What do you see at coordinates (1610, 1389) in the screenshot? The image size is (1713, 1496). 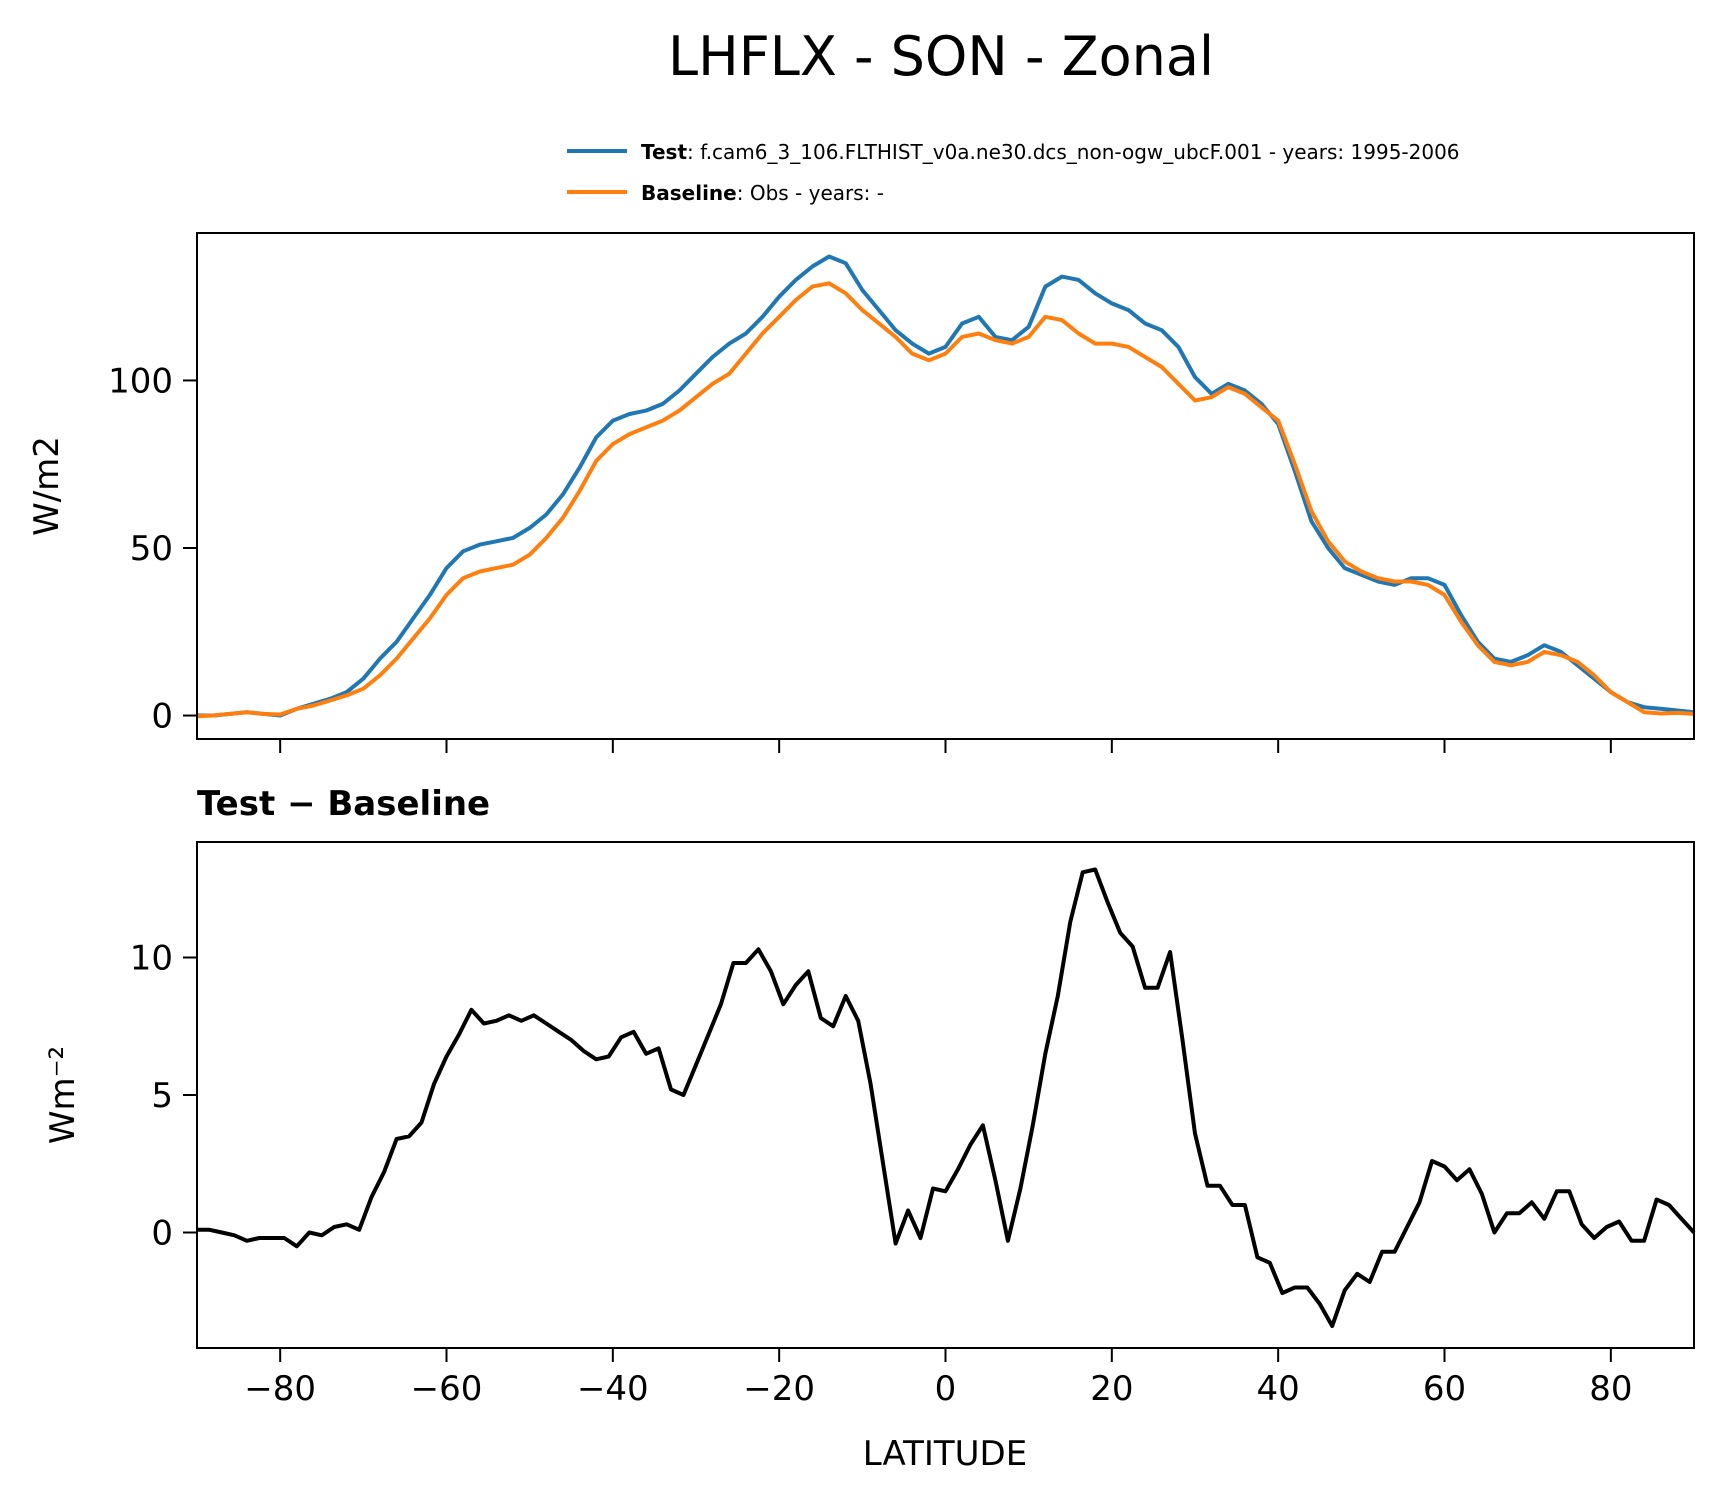 I see `bottom-x-tick-label: 80` at bounding box center [1610, 1389].